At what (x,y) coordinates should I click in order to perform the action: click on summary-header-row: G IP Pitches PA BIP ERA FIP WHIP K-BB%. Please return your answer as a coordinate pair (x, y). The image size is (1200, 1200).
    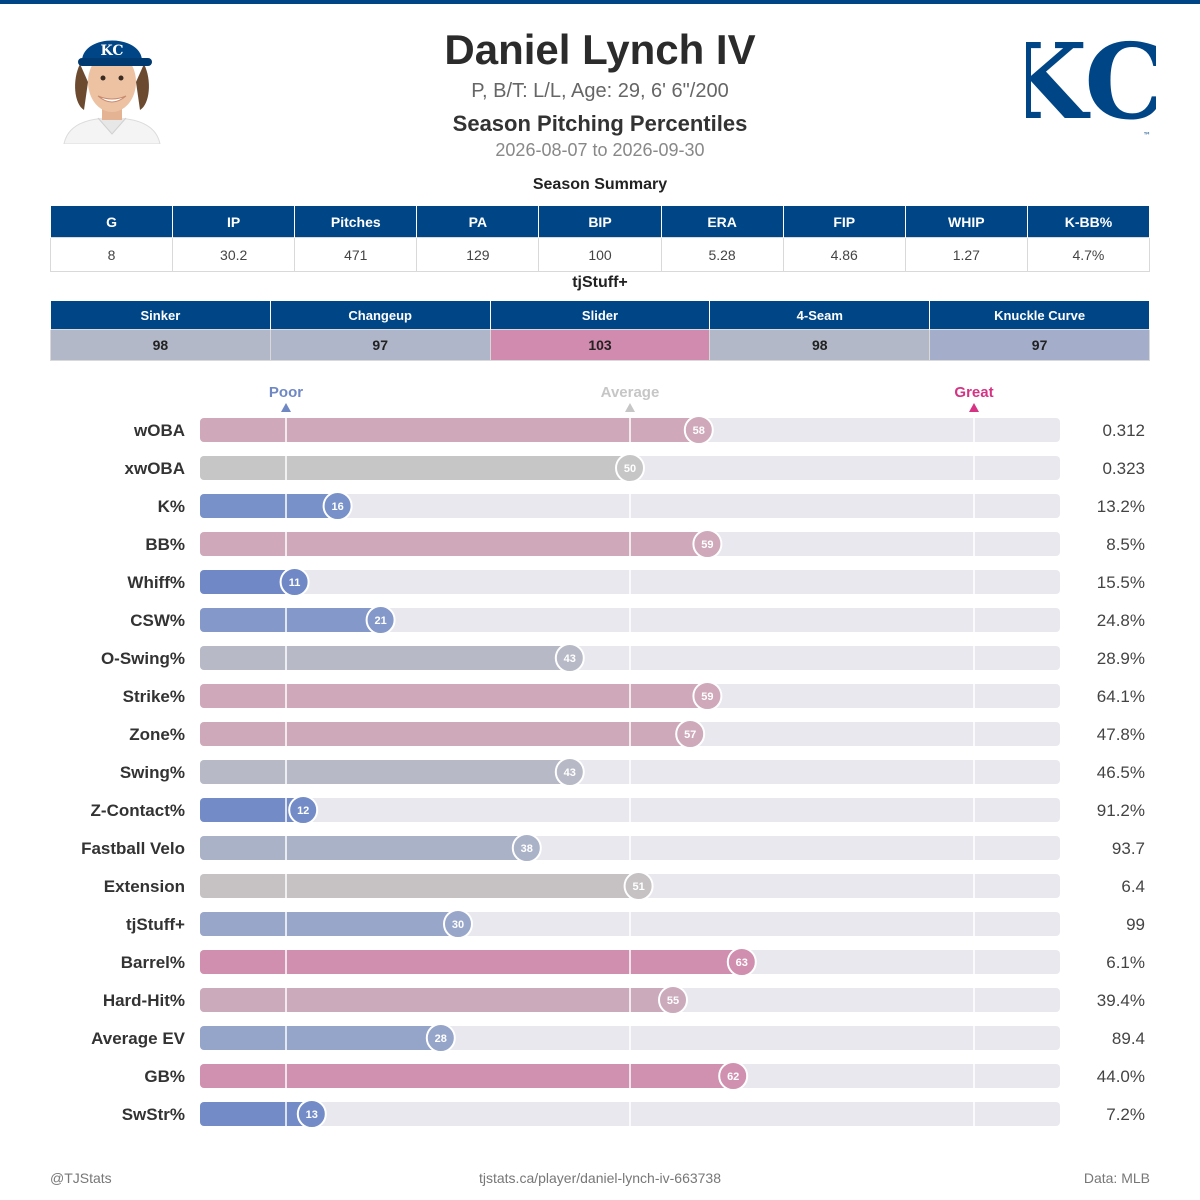
    Looking at the image, I should click on (600, 222).